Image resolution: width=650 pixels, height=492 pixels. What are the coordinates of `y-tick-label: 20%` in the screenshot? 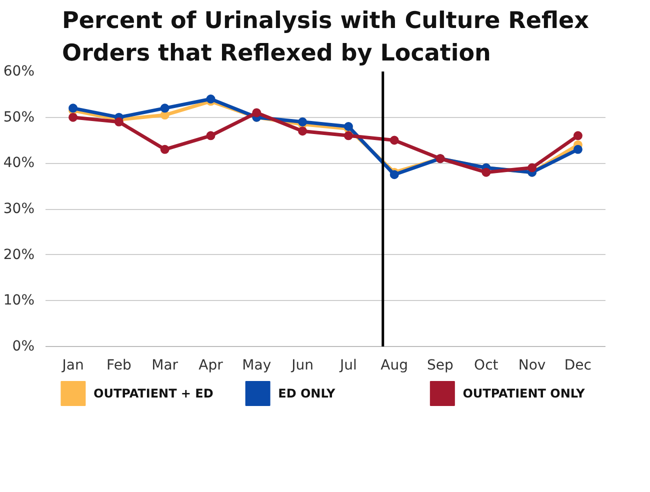 It's located at (19, 254).